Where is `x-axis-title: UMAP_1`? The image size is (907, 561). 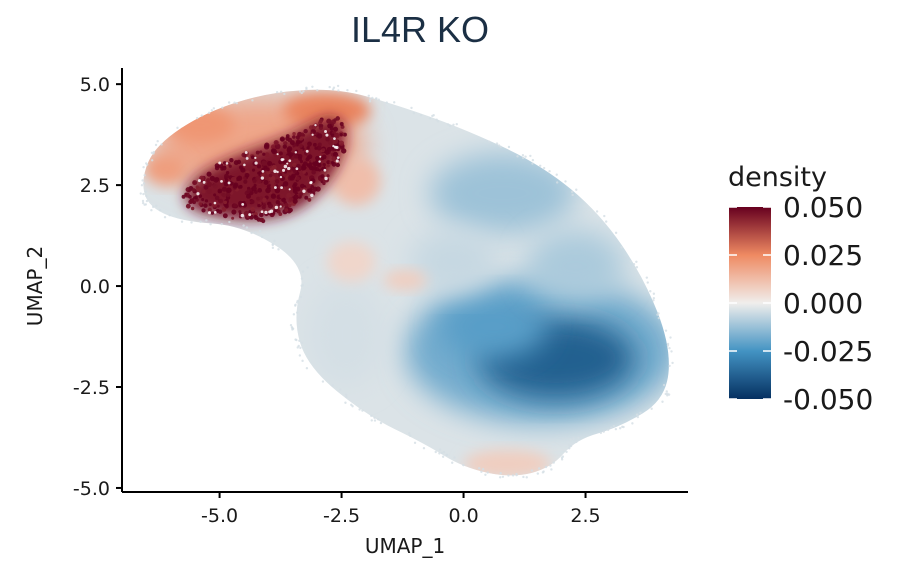
x-axis-title: UMAP_1 is located at coordinates (405, 546).